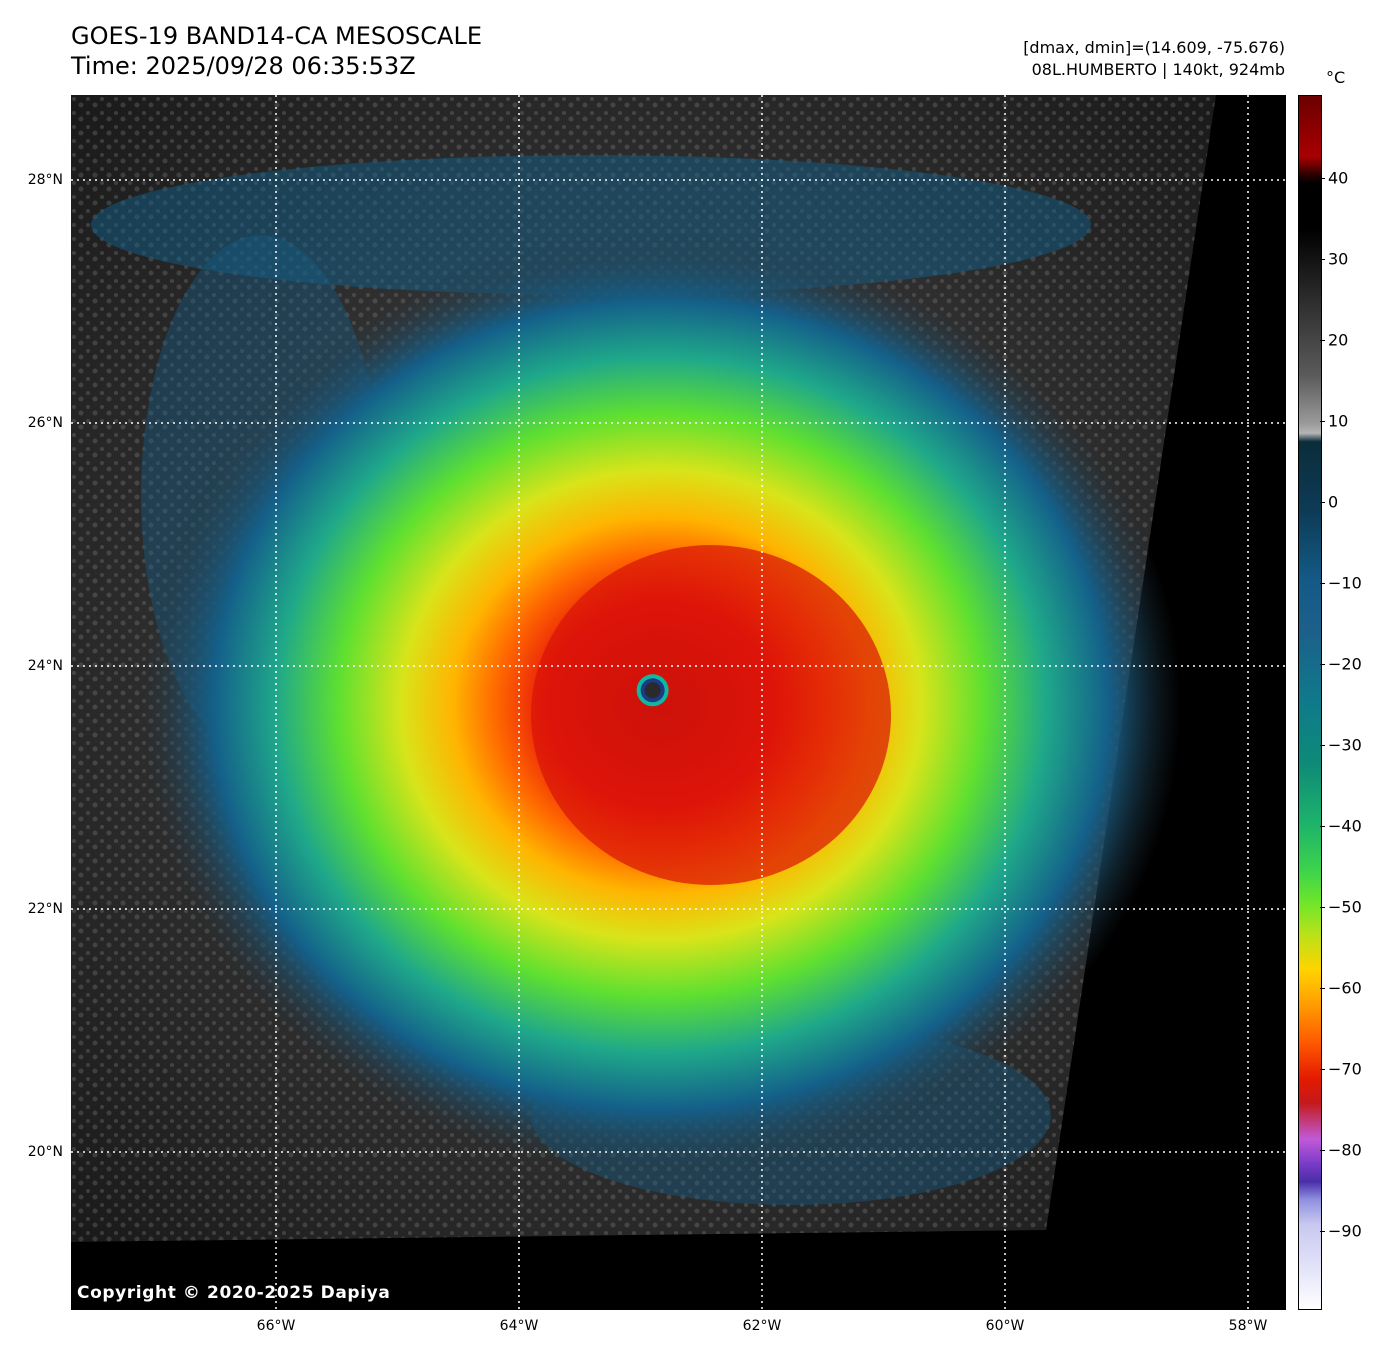 Image resolution: width=1390 pixels, height=1359 pixels. Describe the element at coordinates (45, 666) in the screenshot. I see `lat-label: 24°N` at that location.